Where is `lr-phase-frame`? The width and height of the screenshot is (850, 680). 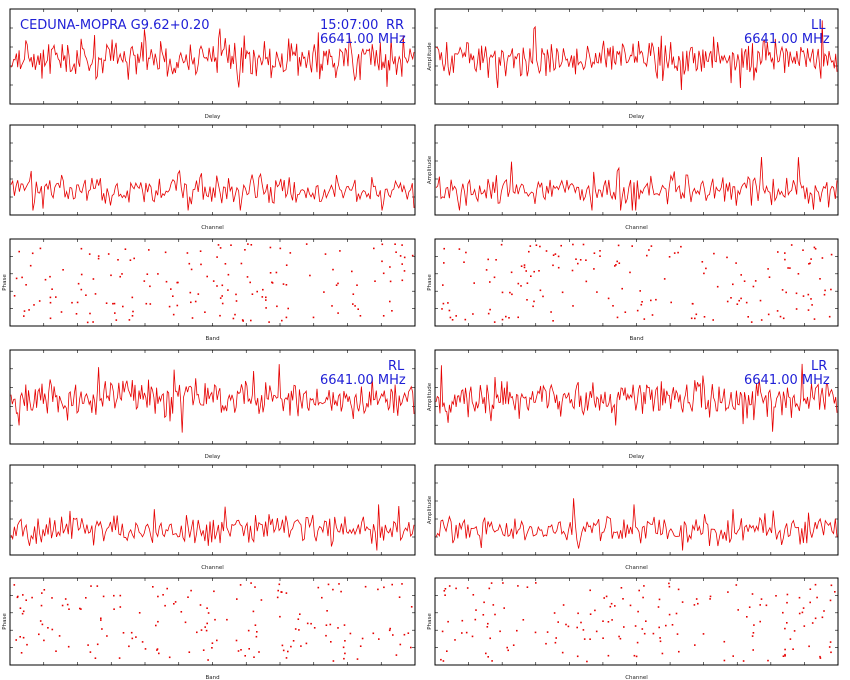 lr-phase-frame is located at coordinates (636, 621).